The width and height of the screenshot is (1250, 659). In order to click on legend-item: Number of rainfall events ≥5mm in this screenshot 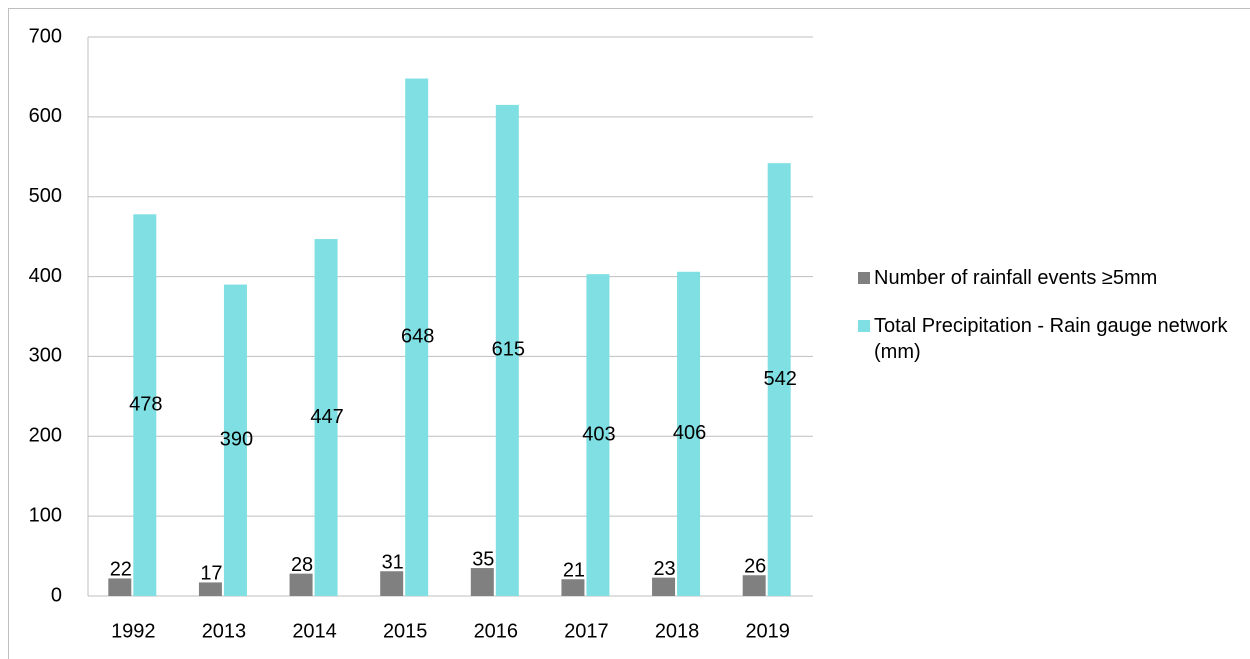, I will do `click(1043, 278)`.